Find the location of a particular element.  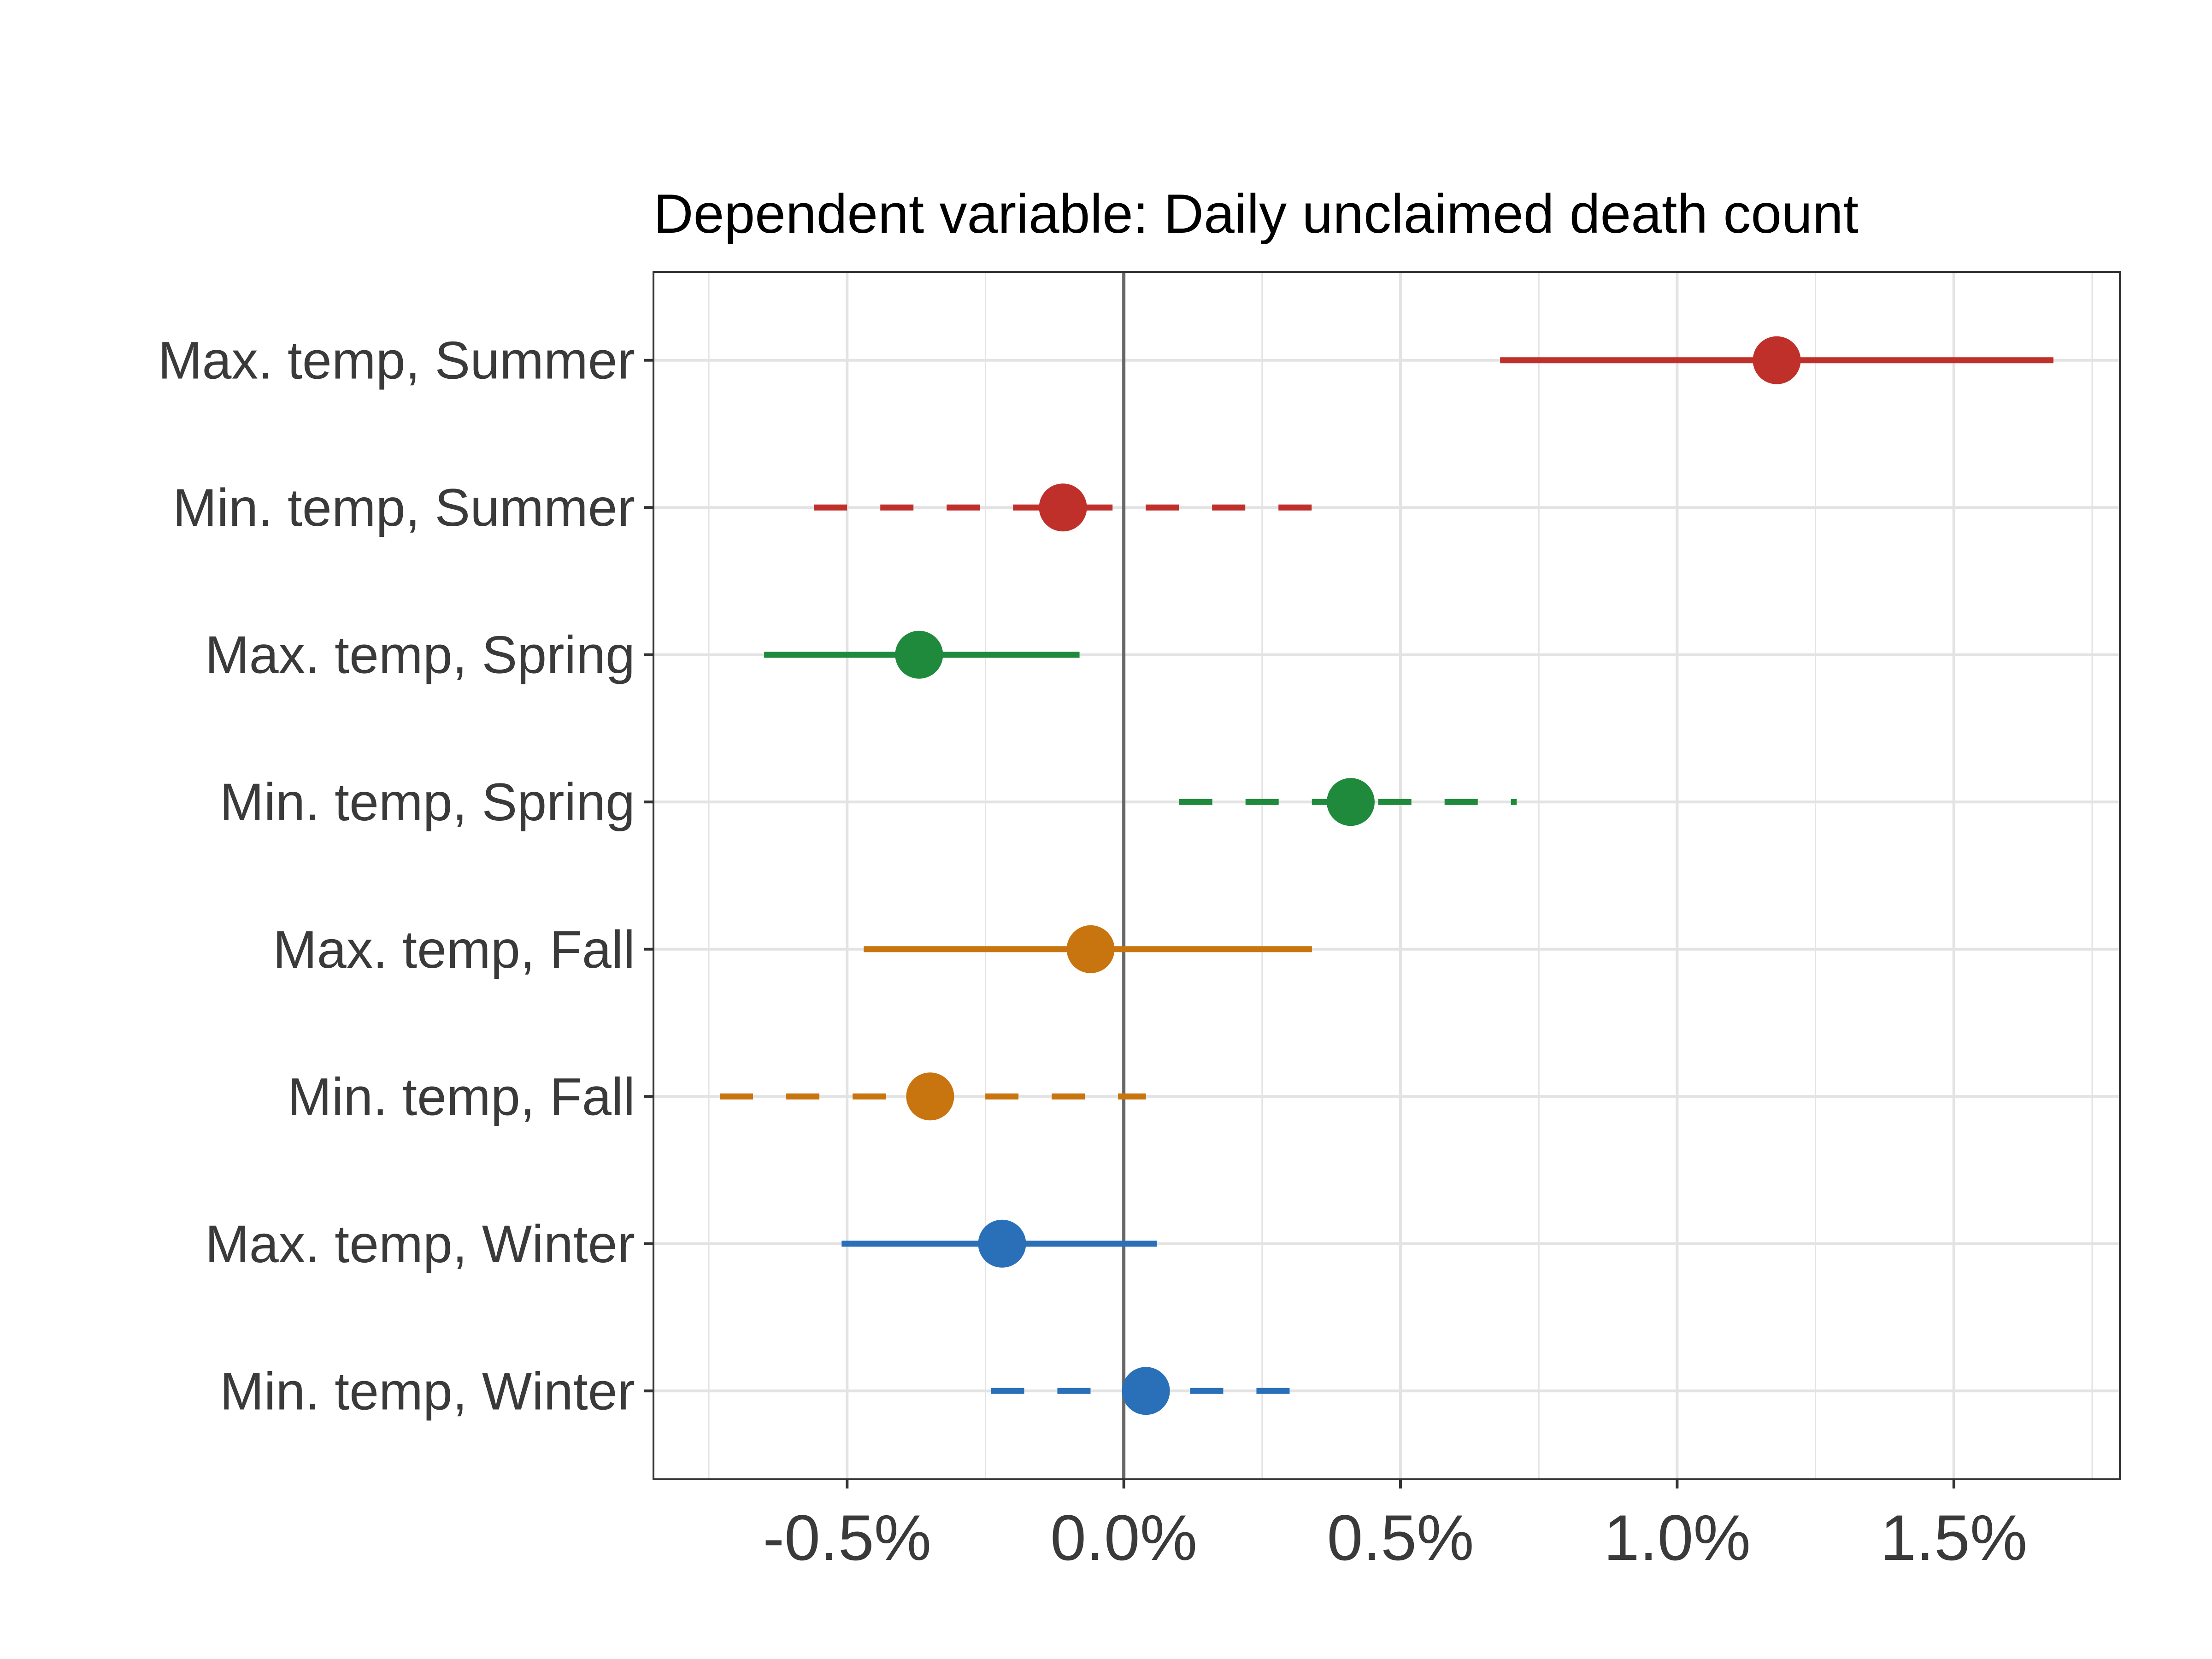

point-estimate-min-temp-winter is located at coordinates (1146, 1391).